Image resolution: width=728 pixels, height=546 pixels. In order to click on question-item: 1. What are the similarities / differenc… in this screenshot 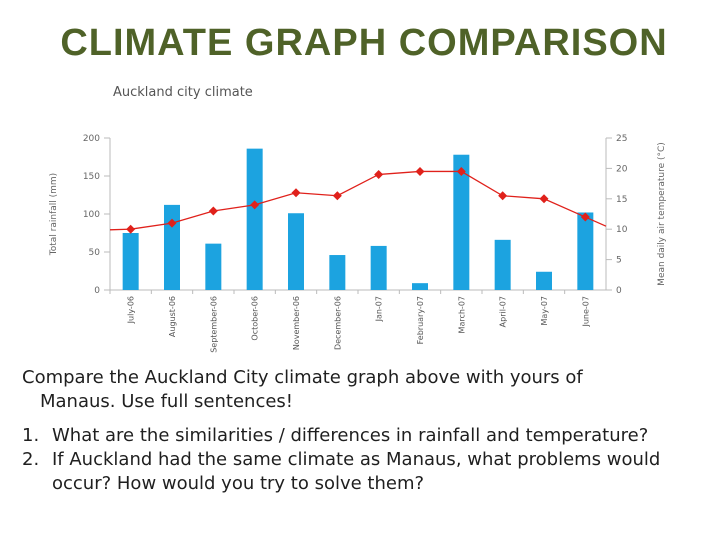, I will do `click(372, 436)`.